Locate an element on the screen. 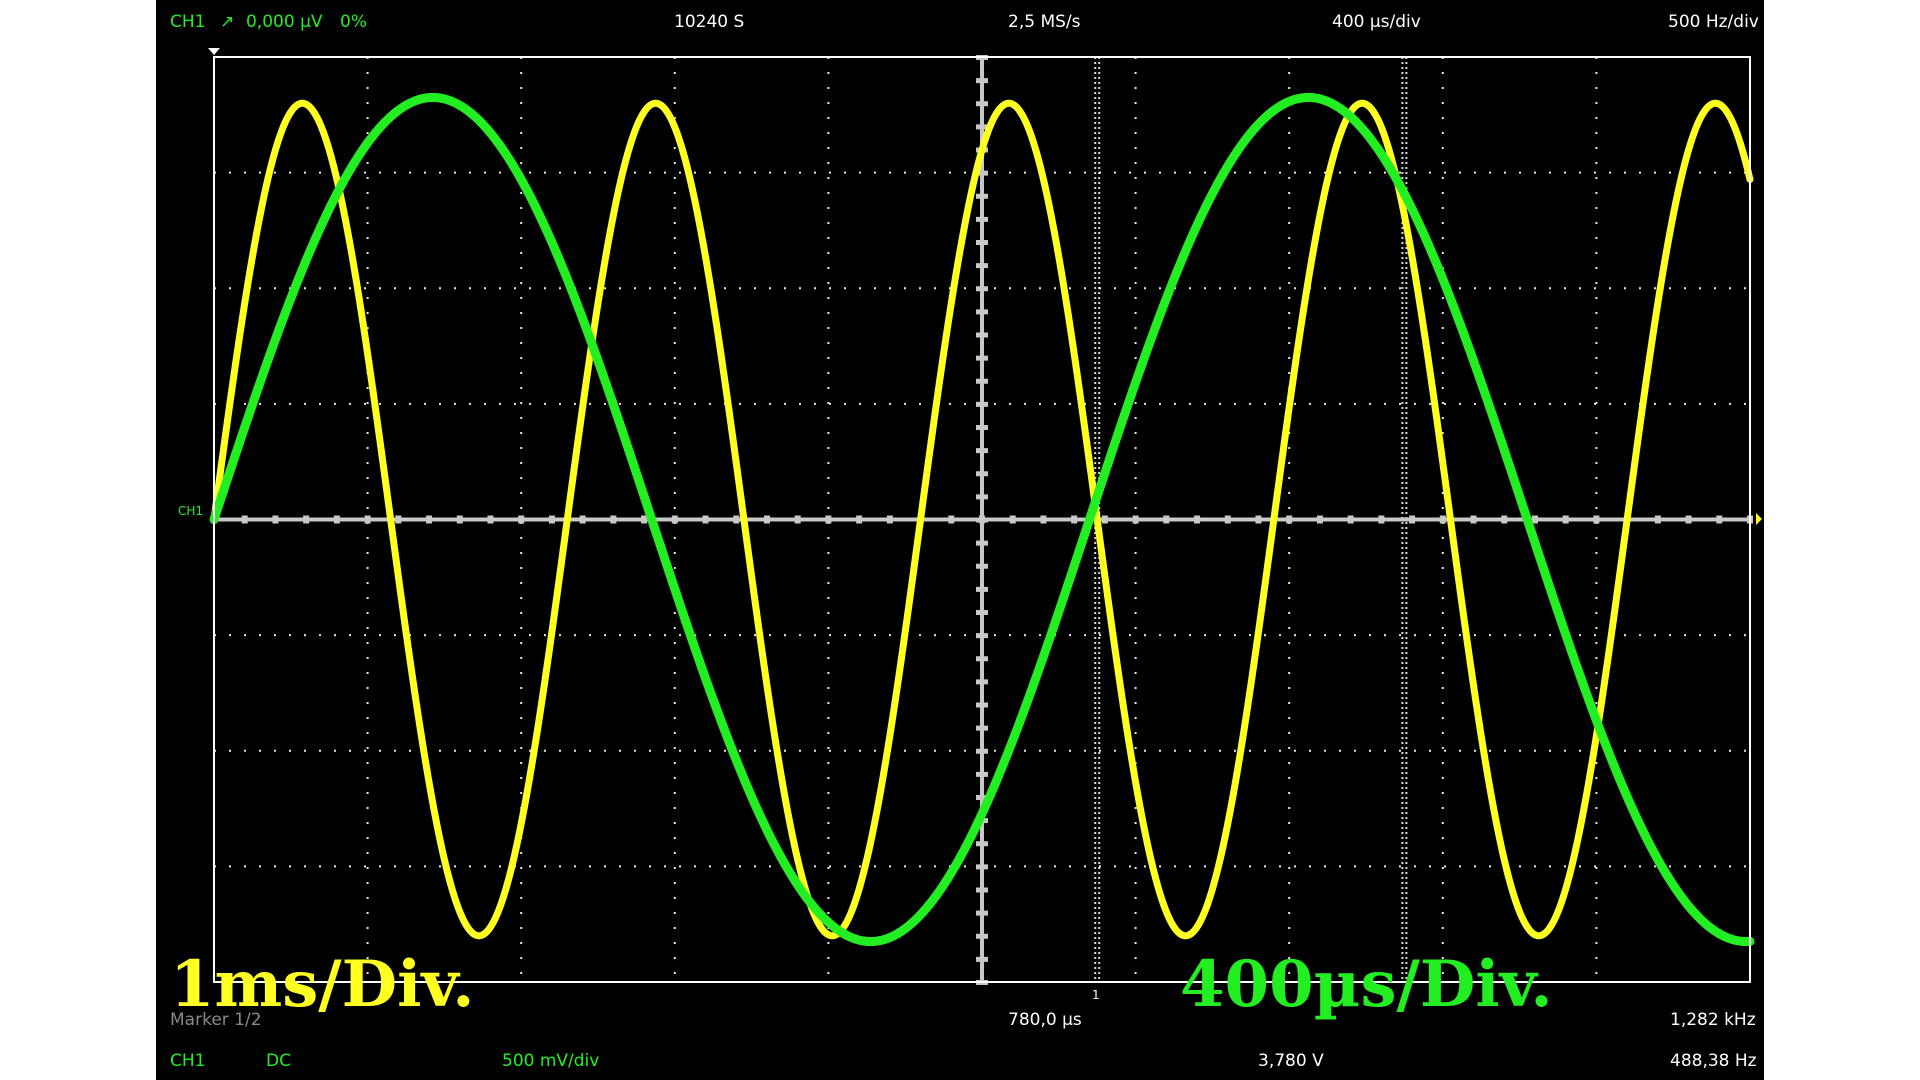 The image size is (1920, 1080). trigger-rising-edge-icon: ↗ is located at coordinates (227, 22).